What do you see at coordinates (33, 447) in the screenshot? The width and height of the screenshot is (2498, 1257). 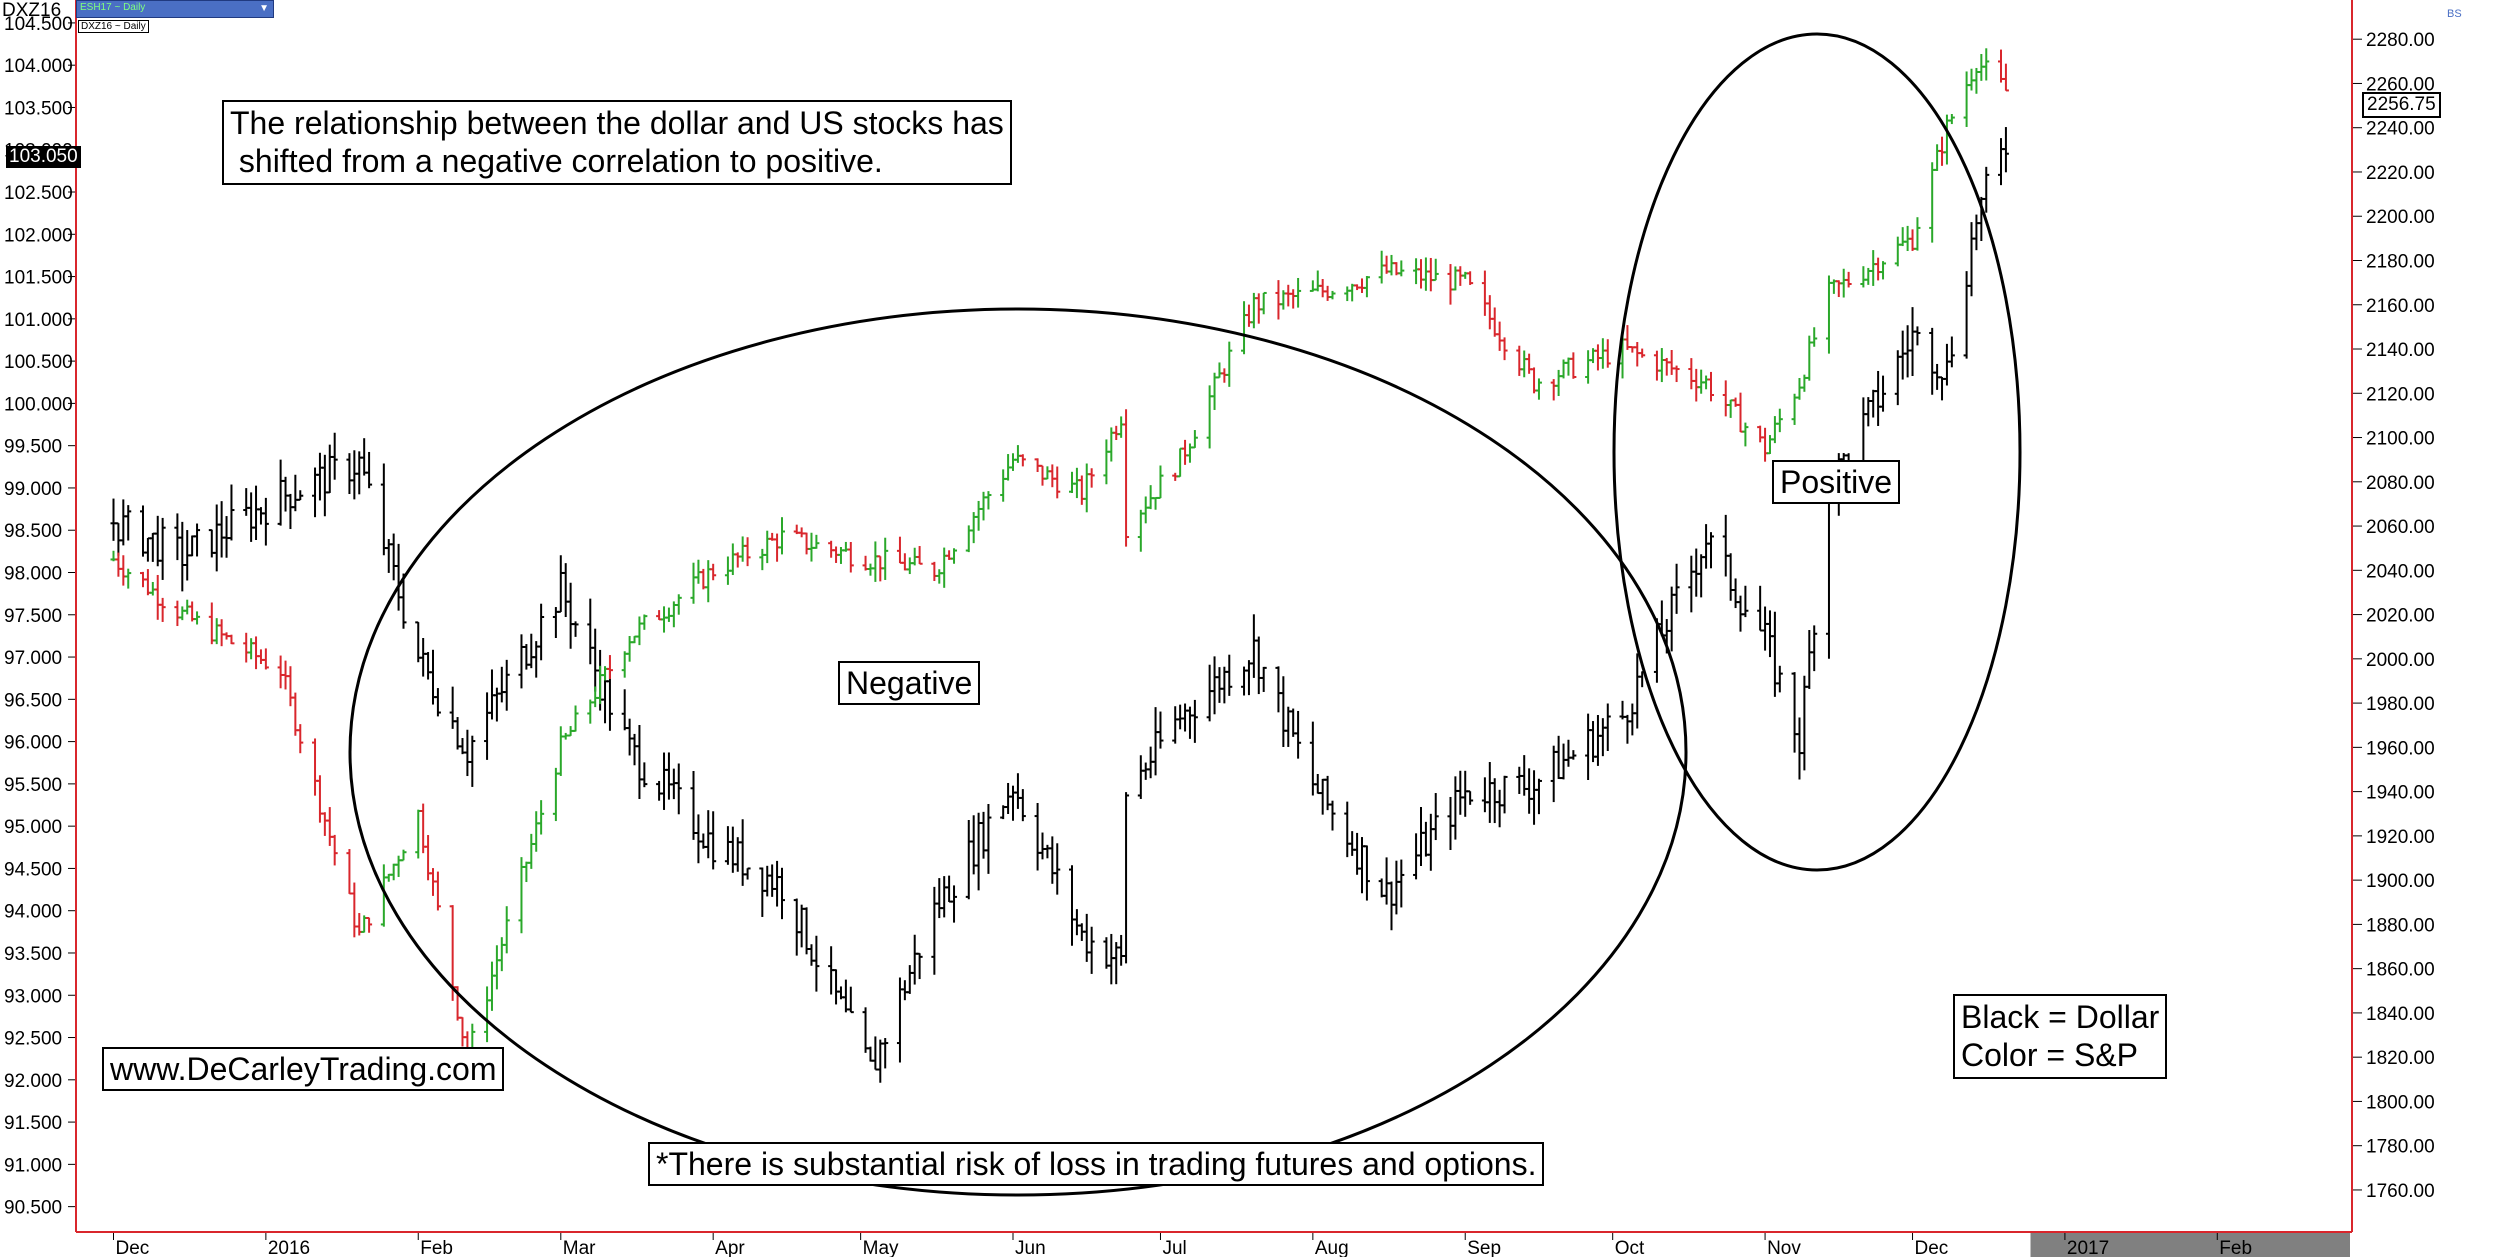 I see `left-tick-label: 99.500` at bounding box center [33, 447].